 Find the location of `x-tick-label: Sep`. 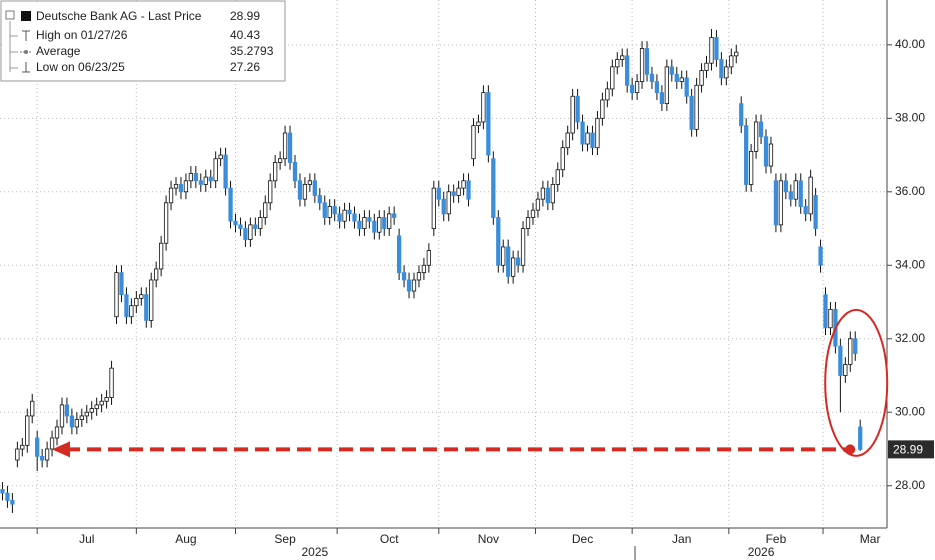

x-tick-label: Sep is located at coordinates (285, 539).